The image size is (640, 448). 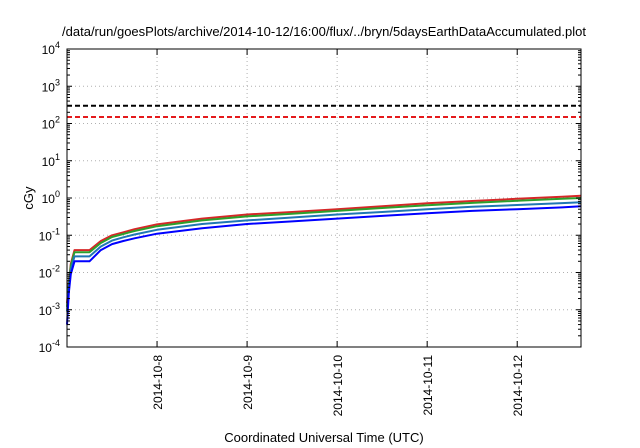 What do you see at coordinates (49, 272) in the screenshot?
I see `y-tick-label: 10⁻²` at bounding box center [49, 272].